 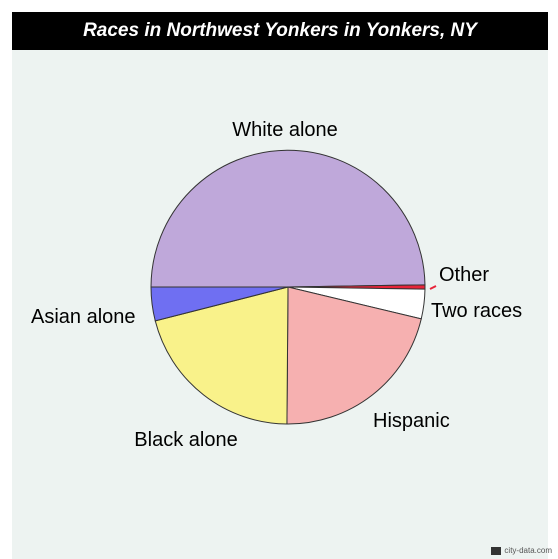 What do you see at coordinates (83, 317) in the screenshot?
I see `label-asian-alone: Asian alone` at bounding box center [83, 317].